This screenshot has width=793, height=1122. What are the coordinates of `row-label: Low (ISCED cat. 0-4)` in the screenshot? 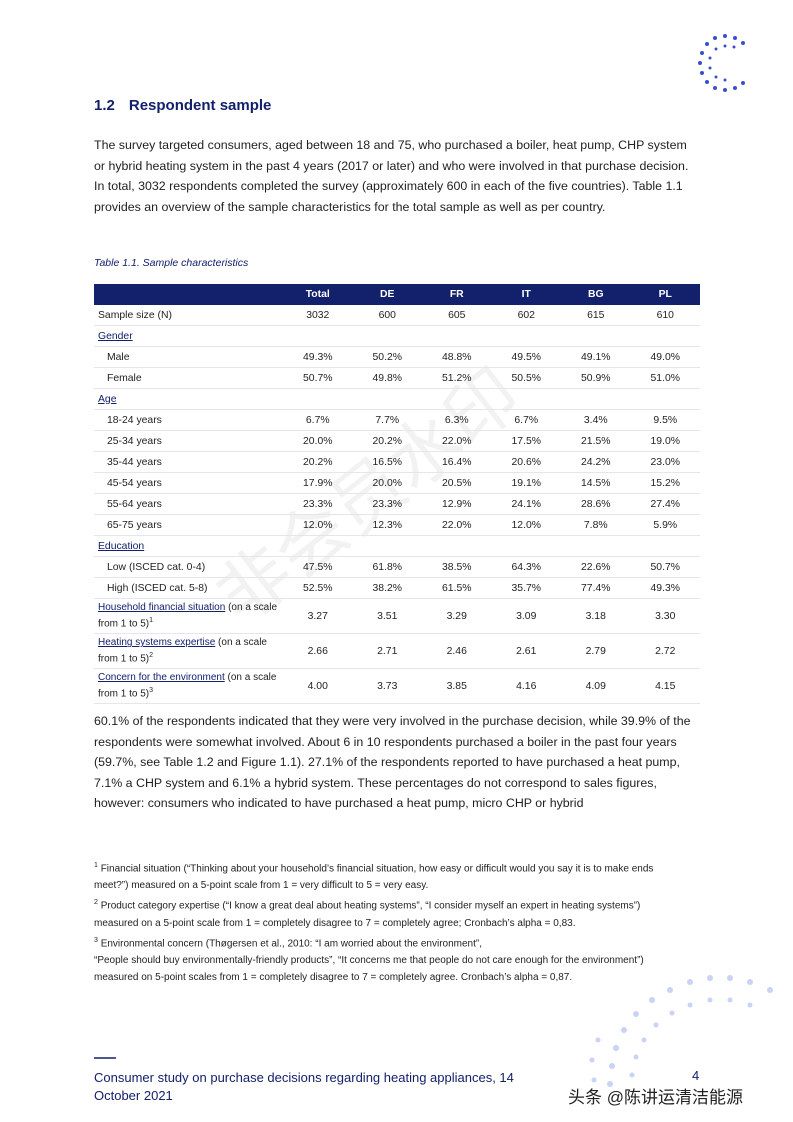 It's located at (188, 567).